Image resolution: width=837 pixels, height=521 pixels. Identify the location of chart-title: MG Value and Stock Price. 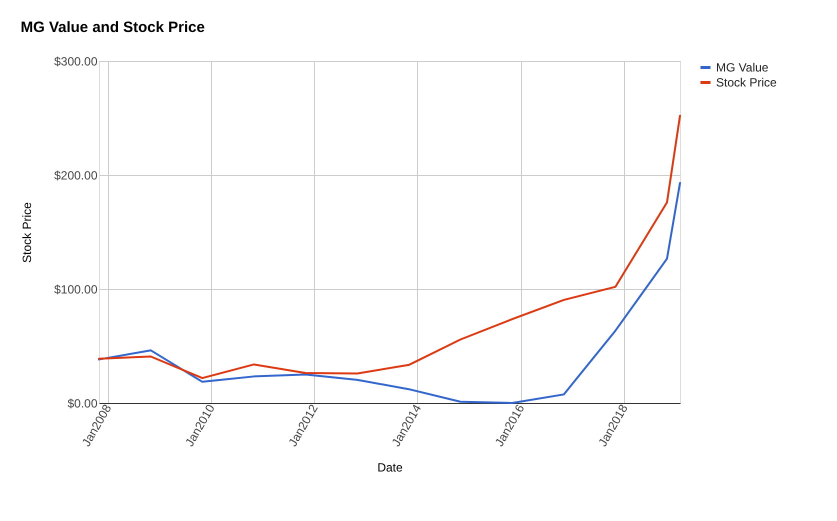
(112, 27).